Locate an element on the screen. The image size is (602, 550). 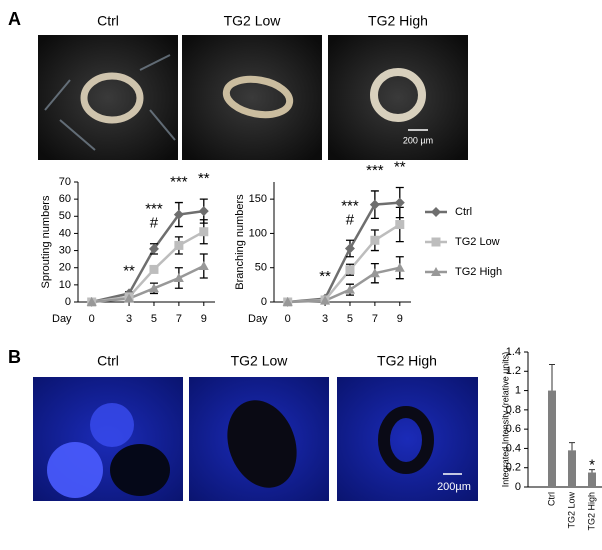
y-tick-label: 30 is located at coordinates (65, 250).